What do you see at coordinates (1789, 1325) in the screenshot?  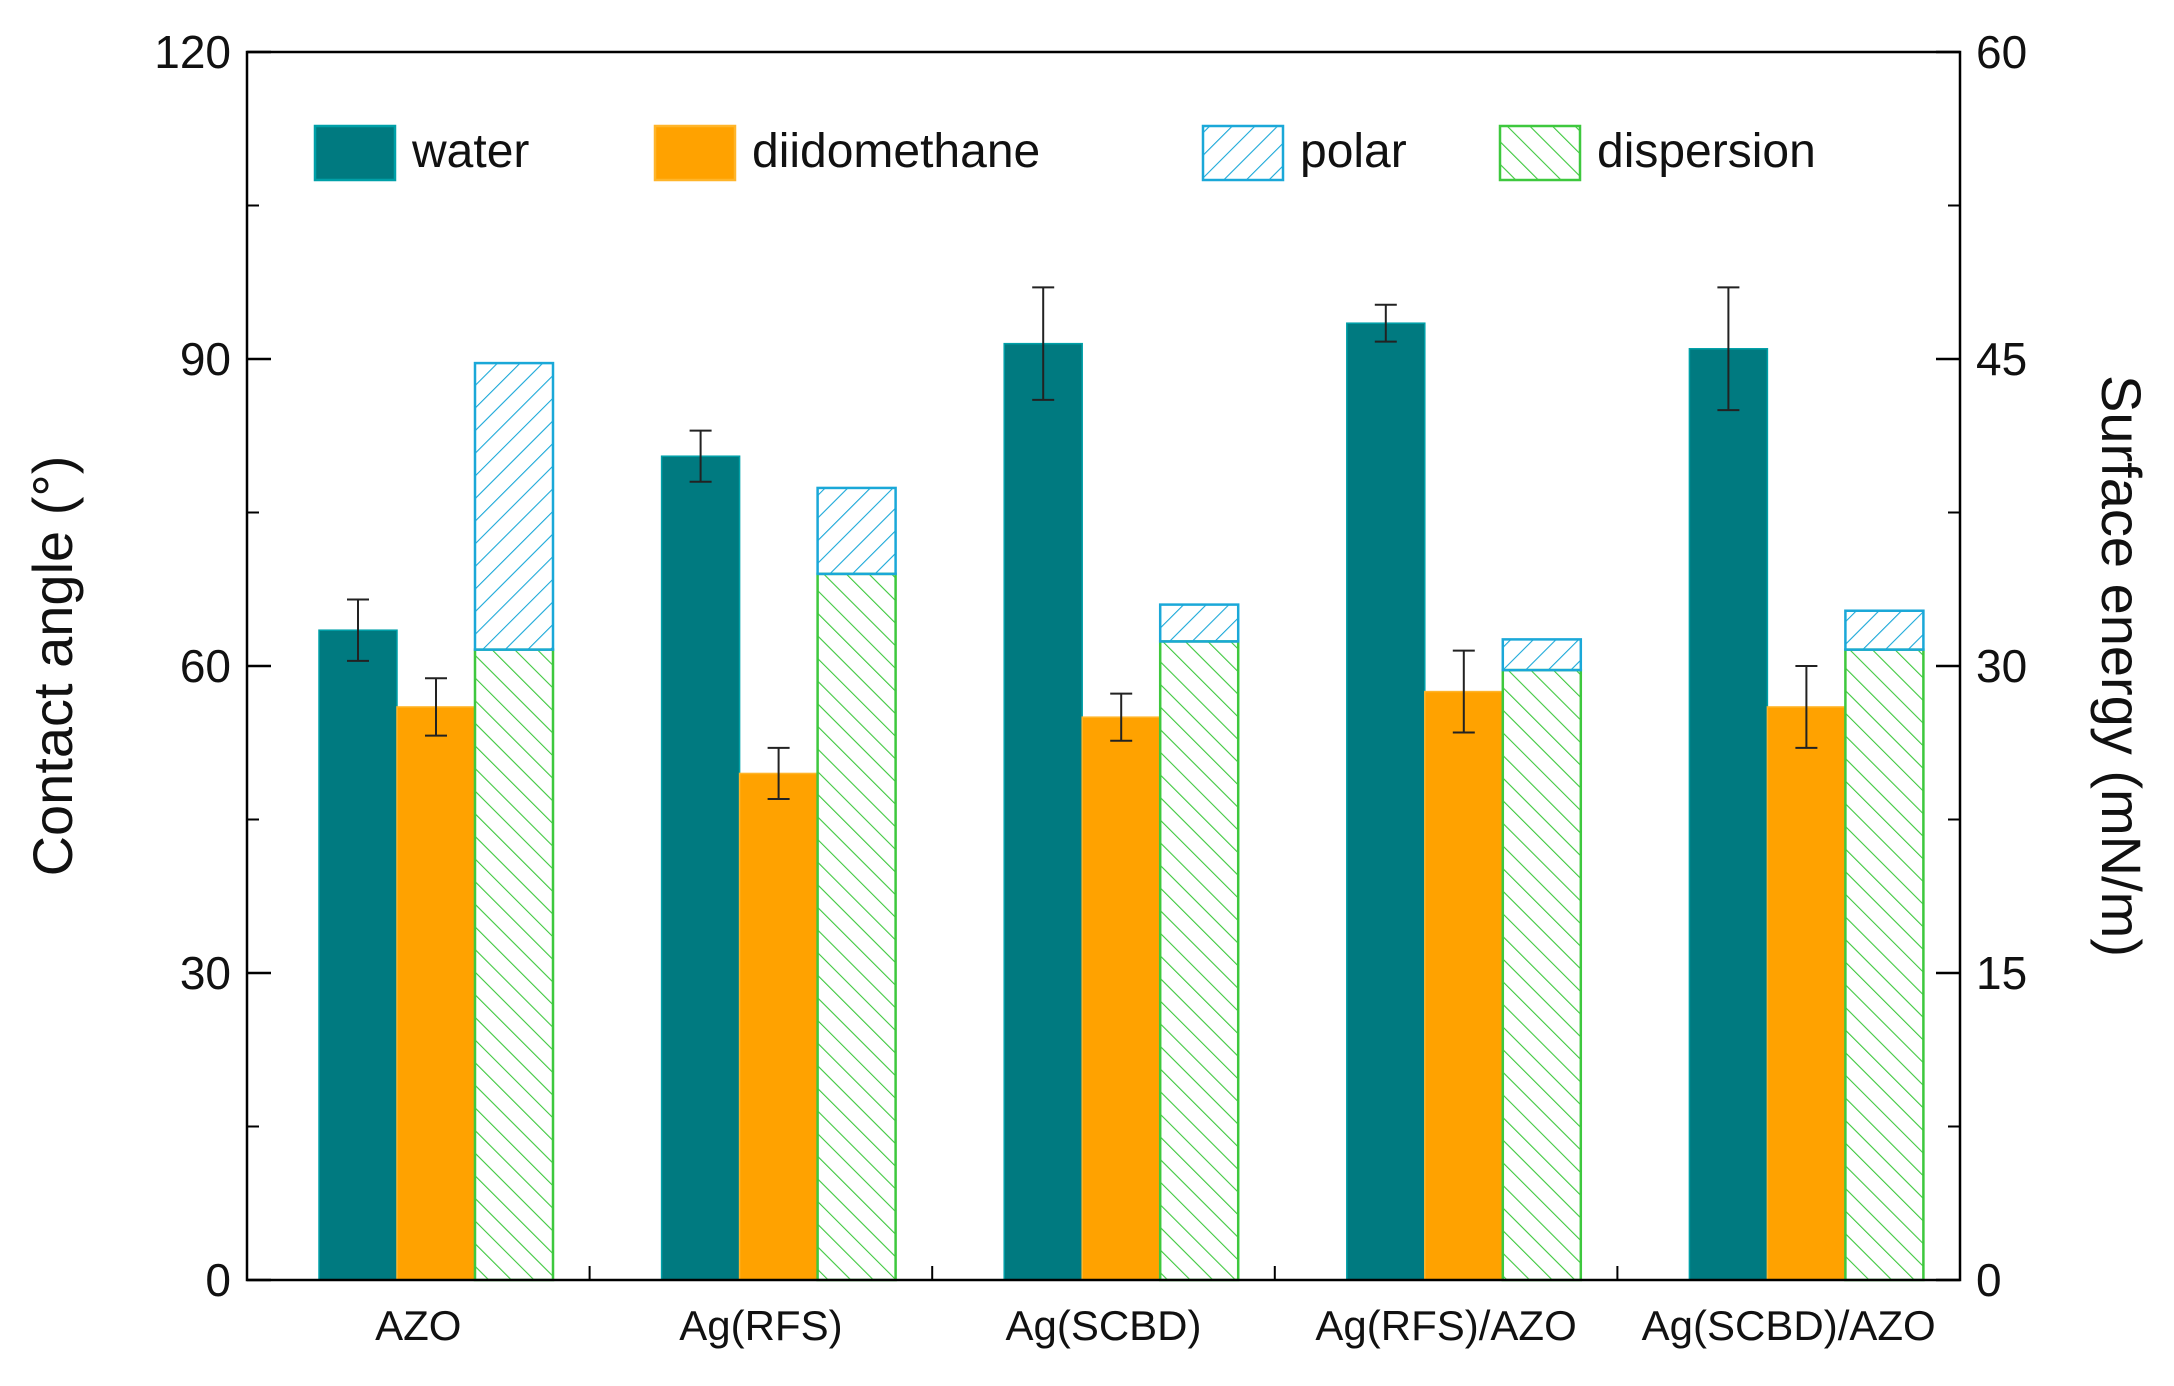 I see `x-tick-label: Ag(SCBD)/AZO` at bounding box center [1789, 1325].